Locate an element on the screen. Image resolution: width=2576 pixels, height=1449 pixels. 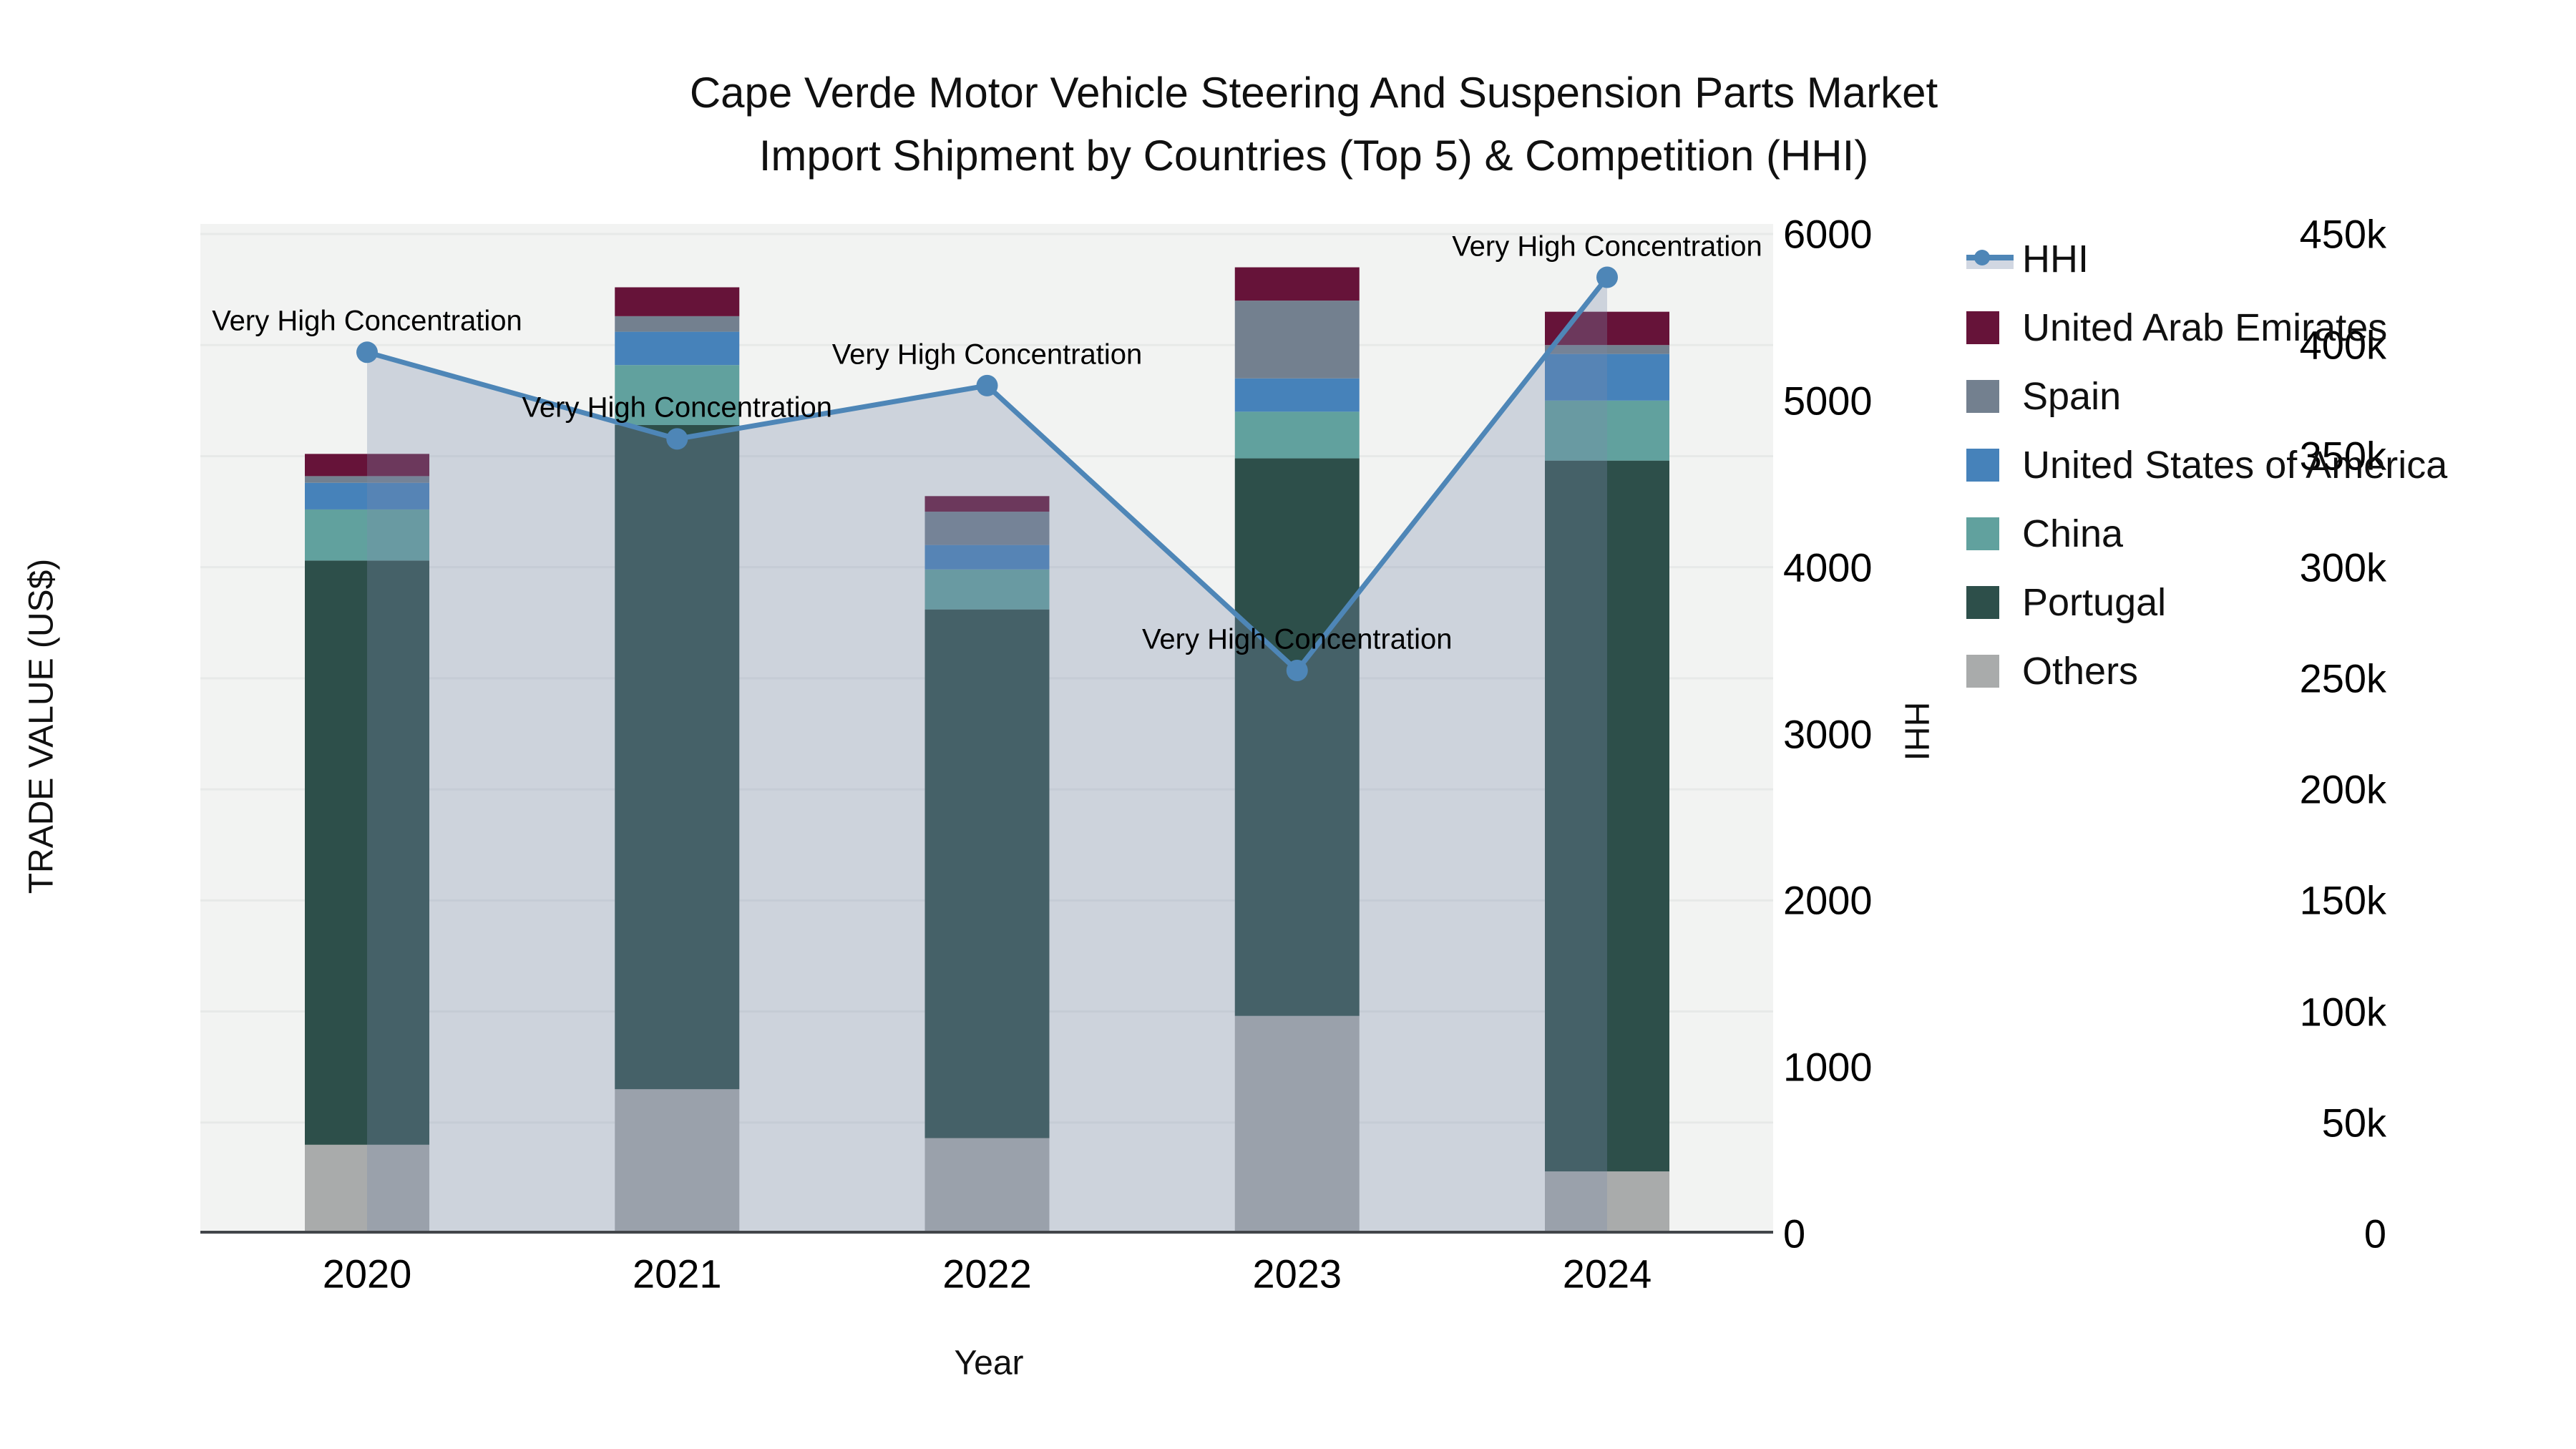
x-axis-line is located at coordinates (986, 1232).